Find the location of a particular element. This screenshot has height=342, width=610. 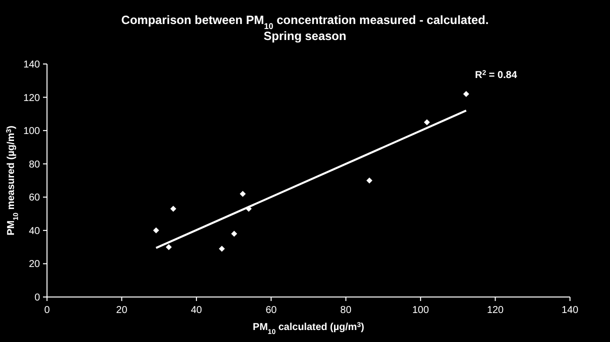

x-tick-label: 100 is located at coordinates (421, 310).